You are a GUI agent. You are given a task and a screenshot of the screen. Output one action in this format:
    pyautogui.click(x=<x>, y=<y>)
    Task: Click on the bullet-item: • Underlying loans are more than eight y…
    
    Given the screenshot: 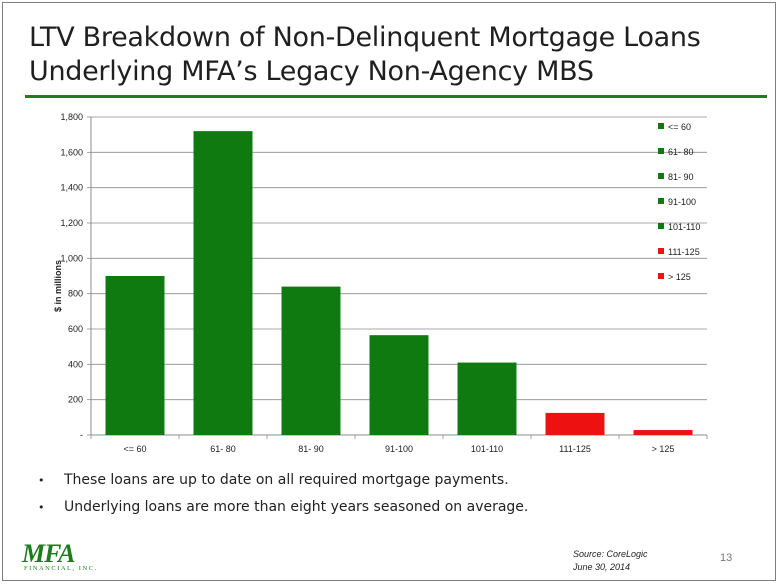 What is the action you would take?
    pyautogui.click(x=283, y=512)
    